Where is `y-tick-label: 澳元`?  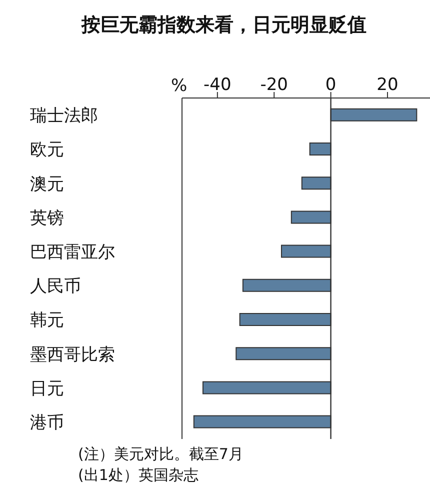
y-tick-label: 澳元 is located at coordinates (47, 184).